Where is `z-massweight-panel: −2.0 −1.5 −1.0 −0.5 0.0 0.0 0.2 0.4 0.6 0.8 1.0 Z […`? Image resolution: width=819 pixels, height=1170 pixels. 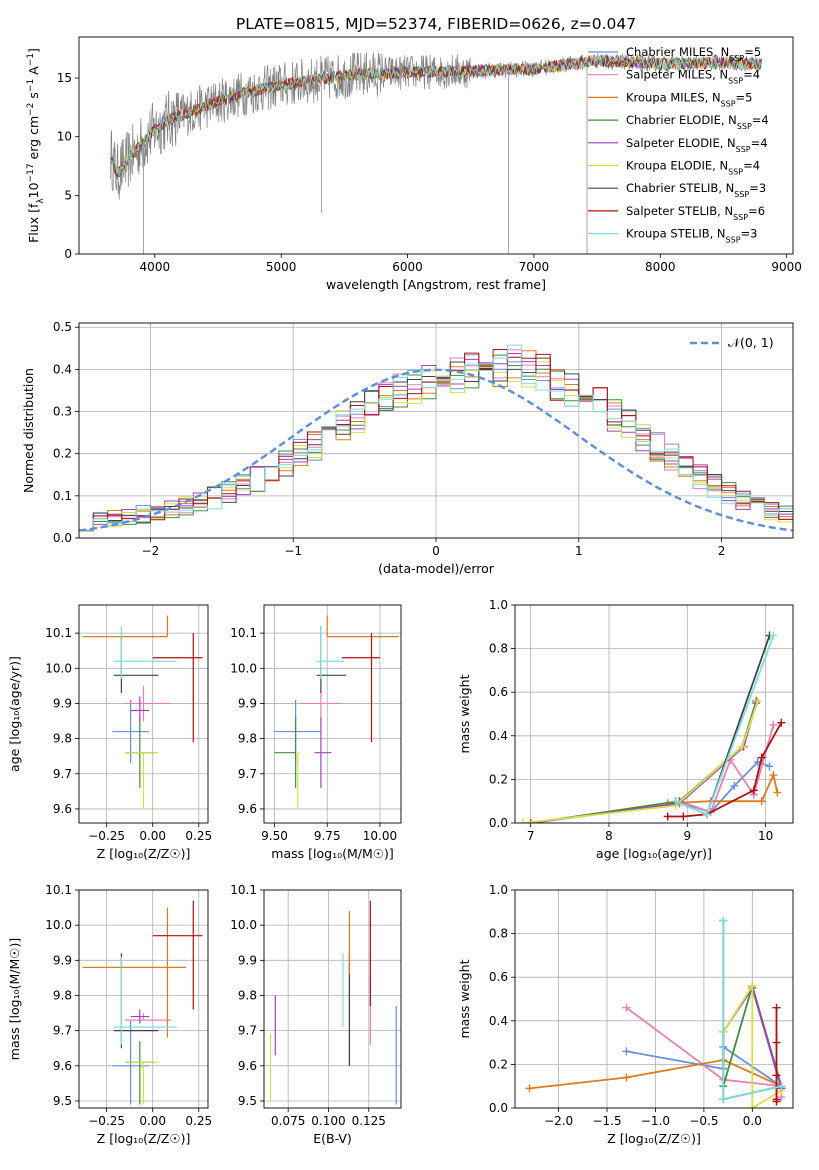 z-massweight-panel: −2.0 −1.5 −1.0 −0.5 0.0 0.0 0.2 0.4 0.6 0.8 1.0 Z [… is located at coordinates (625, 1014).